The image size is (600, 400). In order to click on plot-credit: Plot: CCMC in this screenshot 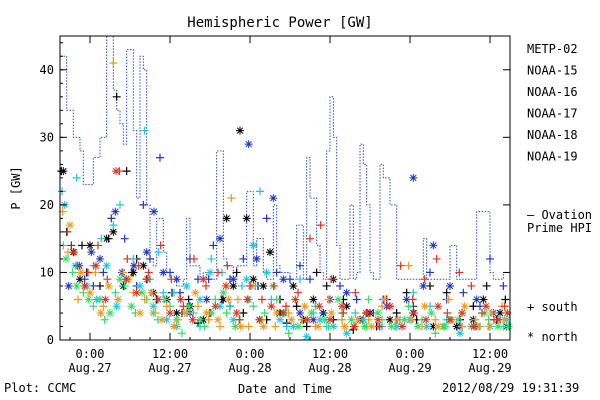, I will do `click(40, 388)`.